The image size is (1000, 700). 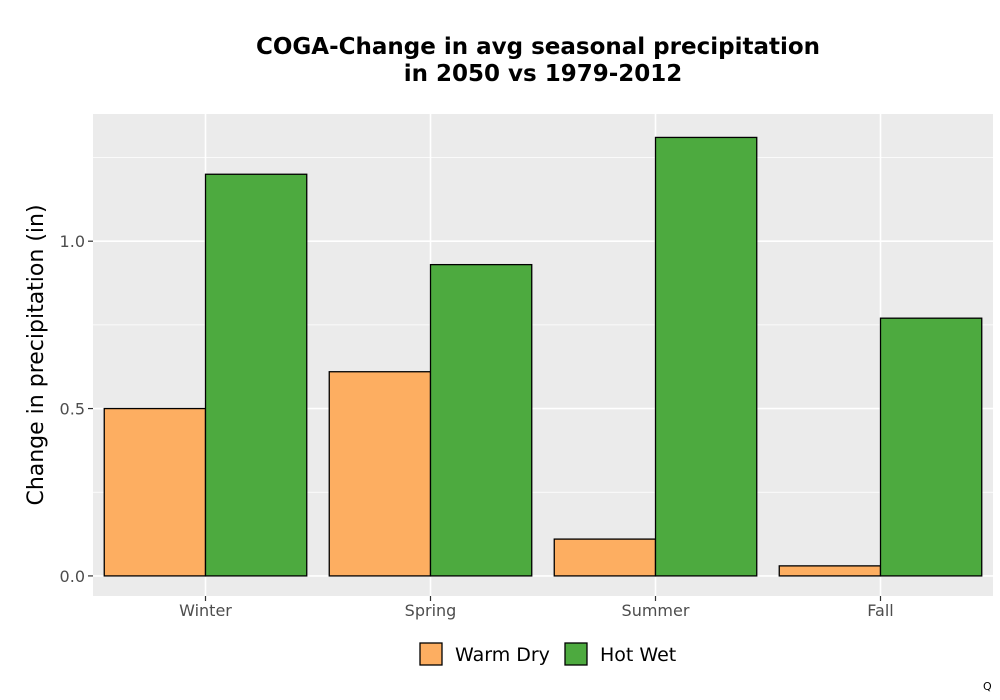 What do you see at coordinates (605, 557) in the screenshot?
I see `bar-warm-dry-summer` at bounding box center [605, 557].